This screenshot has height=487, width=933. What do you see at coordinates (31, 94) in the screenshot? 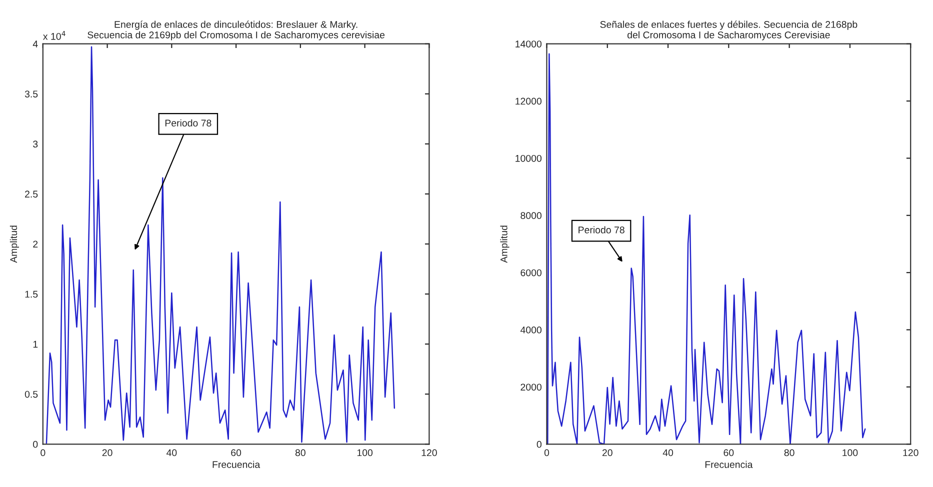
I see `y-tick-label: 3.5` at bounding box center [31, 94].